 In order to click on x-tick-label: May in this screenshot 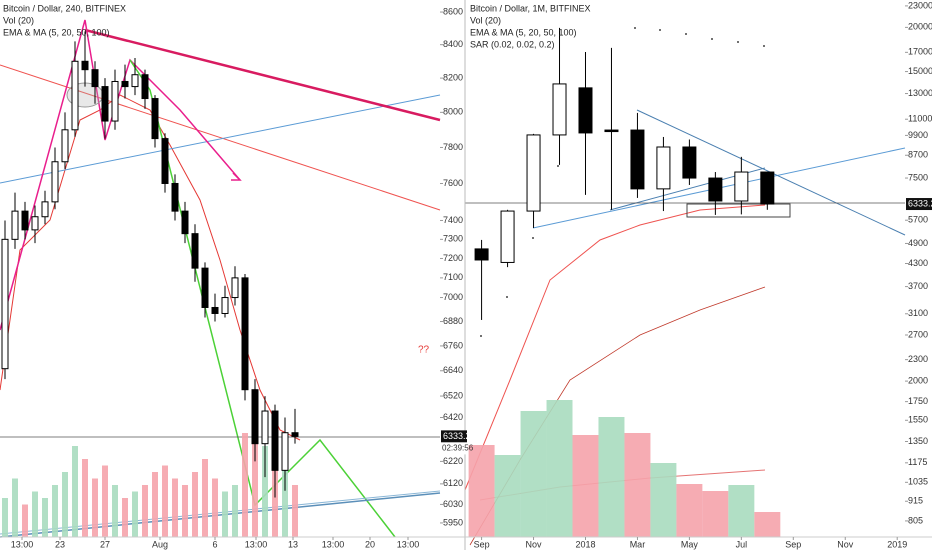, I will do `click(690, 544)`.